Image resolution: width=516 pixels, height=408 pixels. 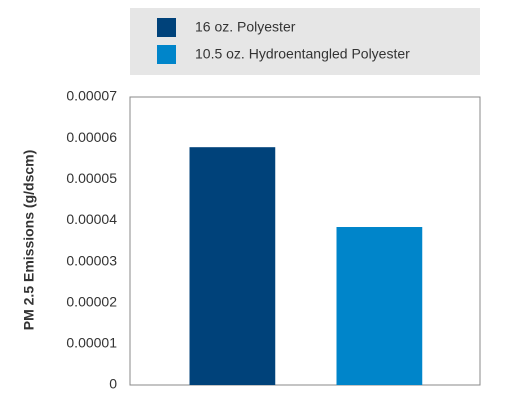 What do you see at coordinates (91, 260) in the screenshot?
I see `y-tick-label: 0.00003` at bounding box center [91, 260].